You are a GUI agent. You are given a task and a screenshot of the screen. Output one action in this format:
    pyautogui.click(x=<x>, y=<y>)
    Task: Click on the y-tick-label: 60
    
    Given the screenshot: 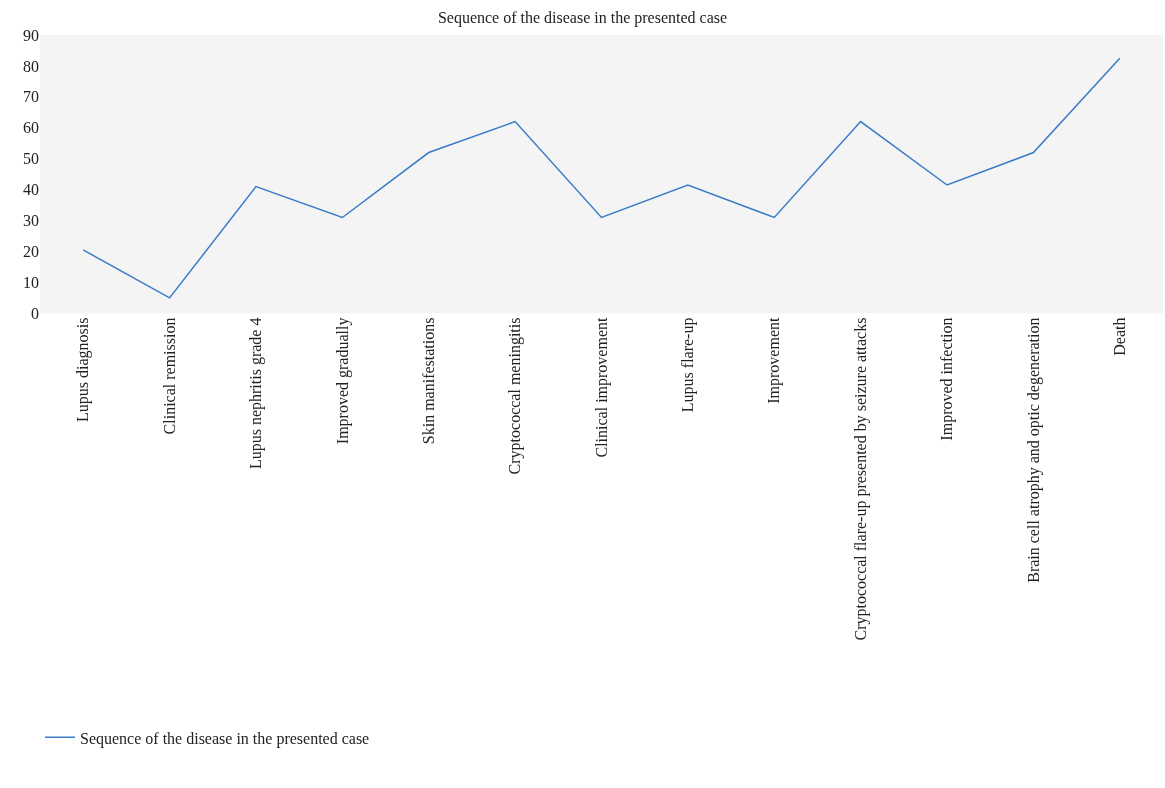 What is the action you would take?
    pyautogui.click(x=31, y=128)
    